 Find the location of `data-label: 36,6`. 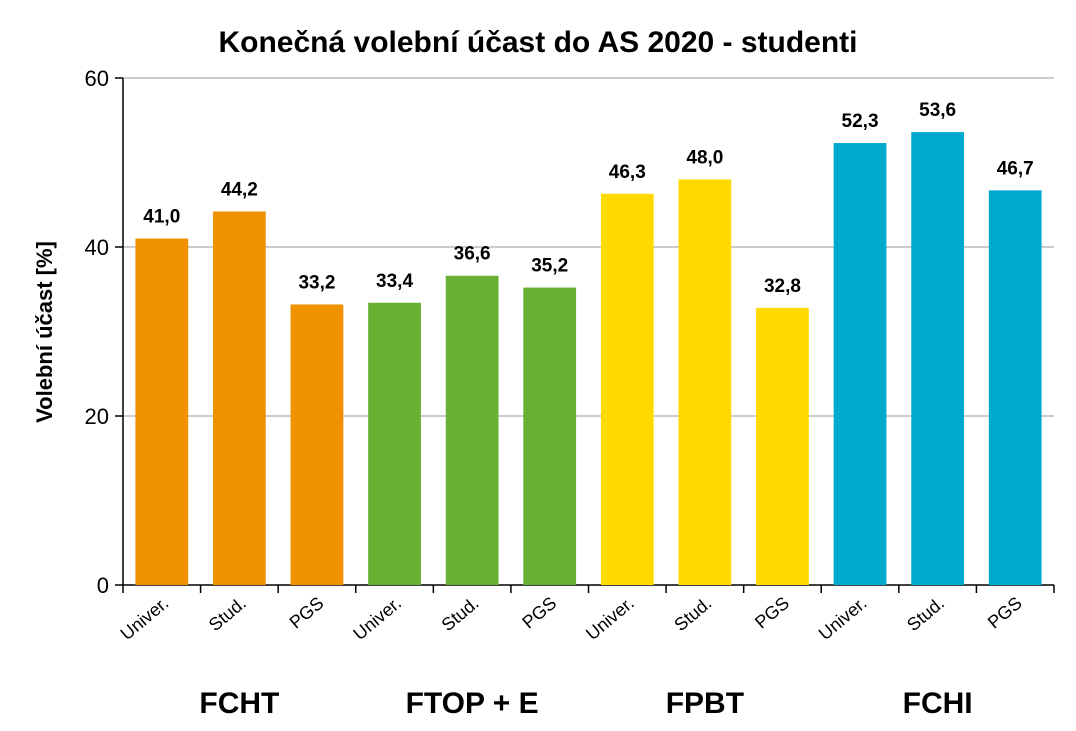

data-label: 36,6 is located at coordinates (472, 254).